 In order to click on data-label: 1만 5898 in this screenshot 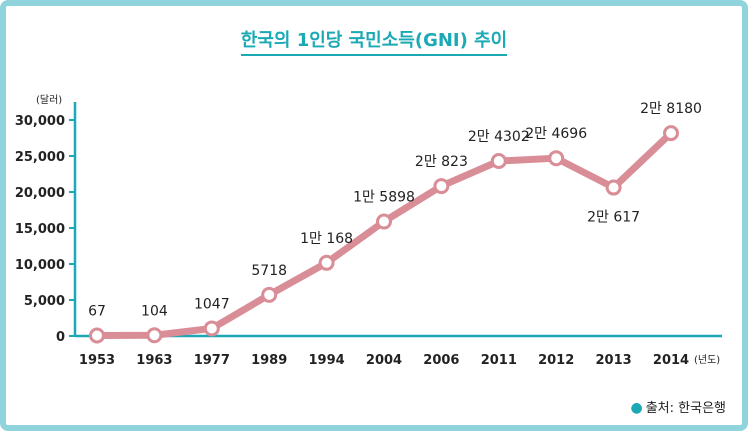, I will do `click(384, 198)`.